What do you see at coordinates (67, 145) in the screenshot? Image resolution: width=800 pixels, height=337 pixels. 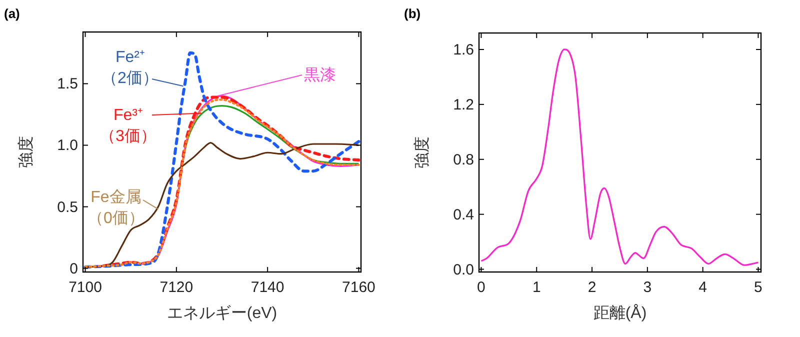 I see `y-tick-label: 1.0` at bounding box center [67, 145].